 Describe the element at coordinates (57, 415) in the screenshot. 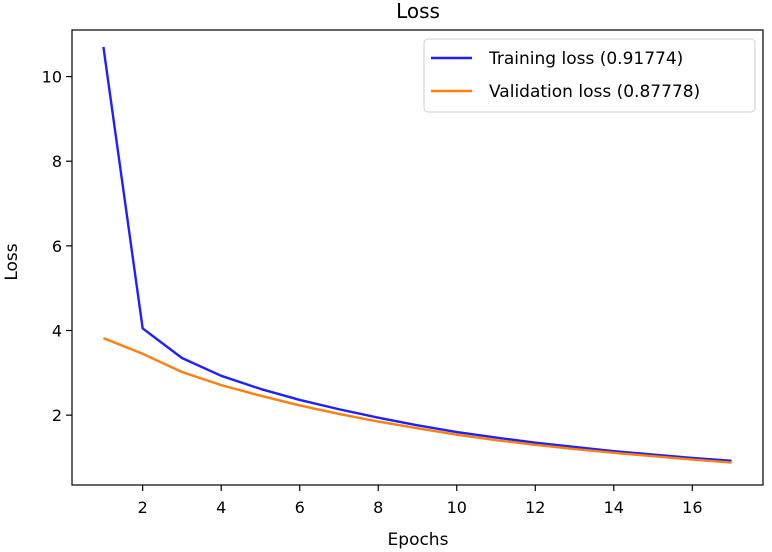

I see `y-tick-label: 2` at that location.